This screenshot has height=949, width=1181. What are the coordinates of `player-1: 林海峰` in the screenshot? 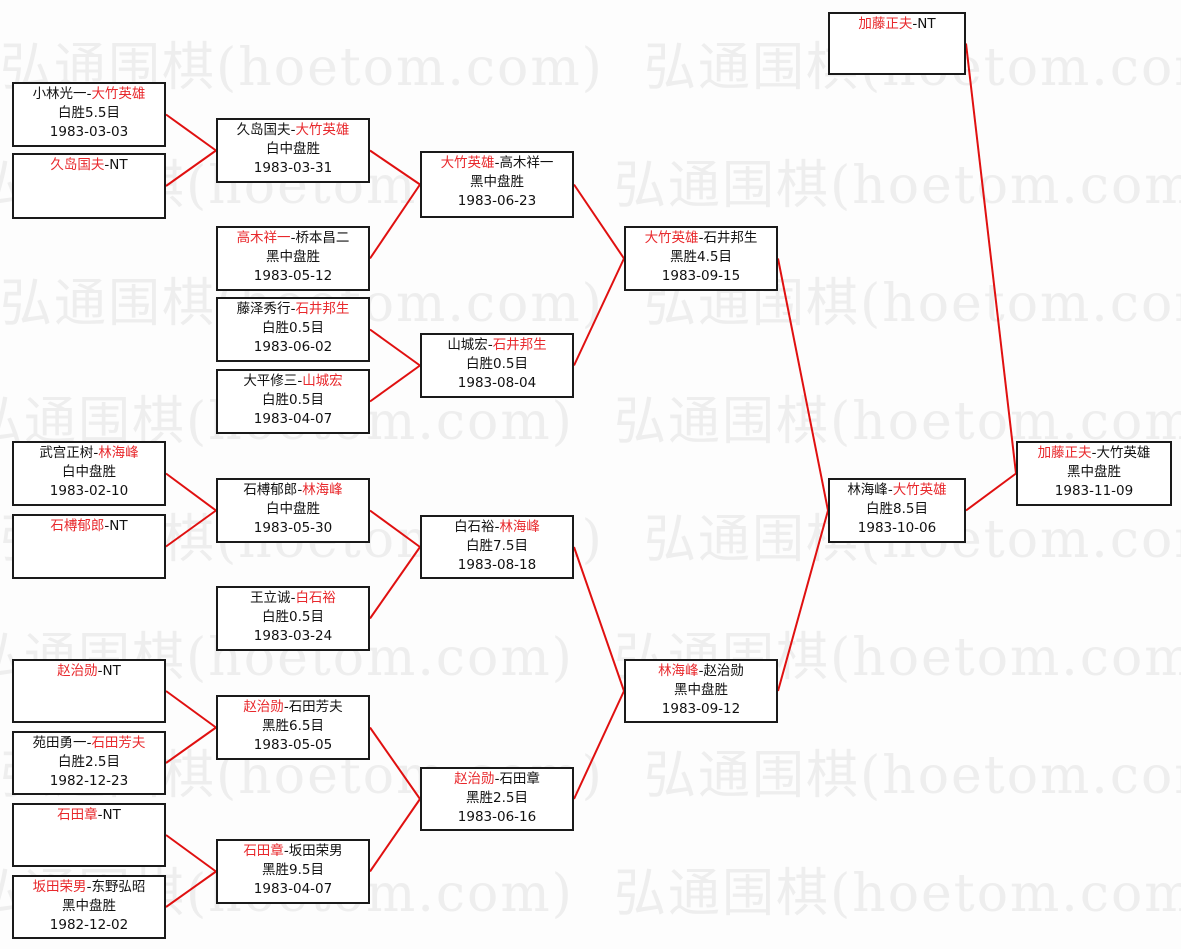 It's located at (678, 671).